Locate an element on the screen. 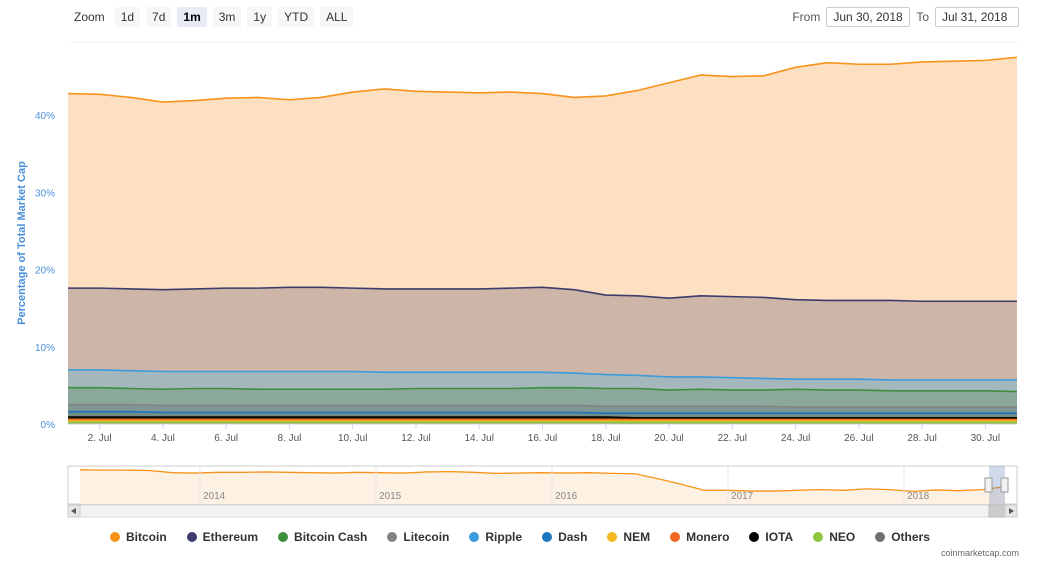 Image resolution: width=1037 pixels, height=565 pixels. date-range: From To is located at coordinates (905, 17).